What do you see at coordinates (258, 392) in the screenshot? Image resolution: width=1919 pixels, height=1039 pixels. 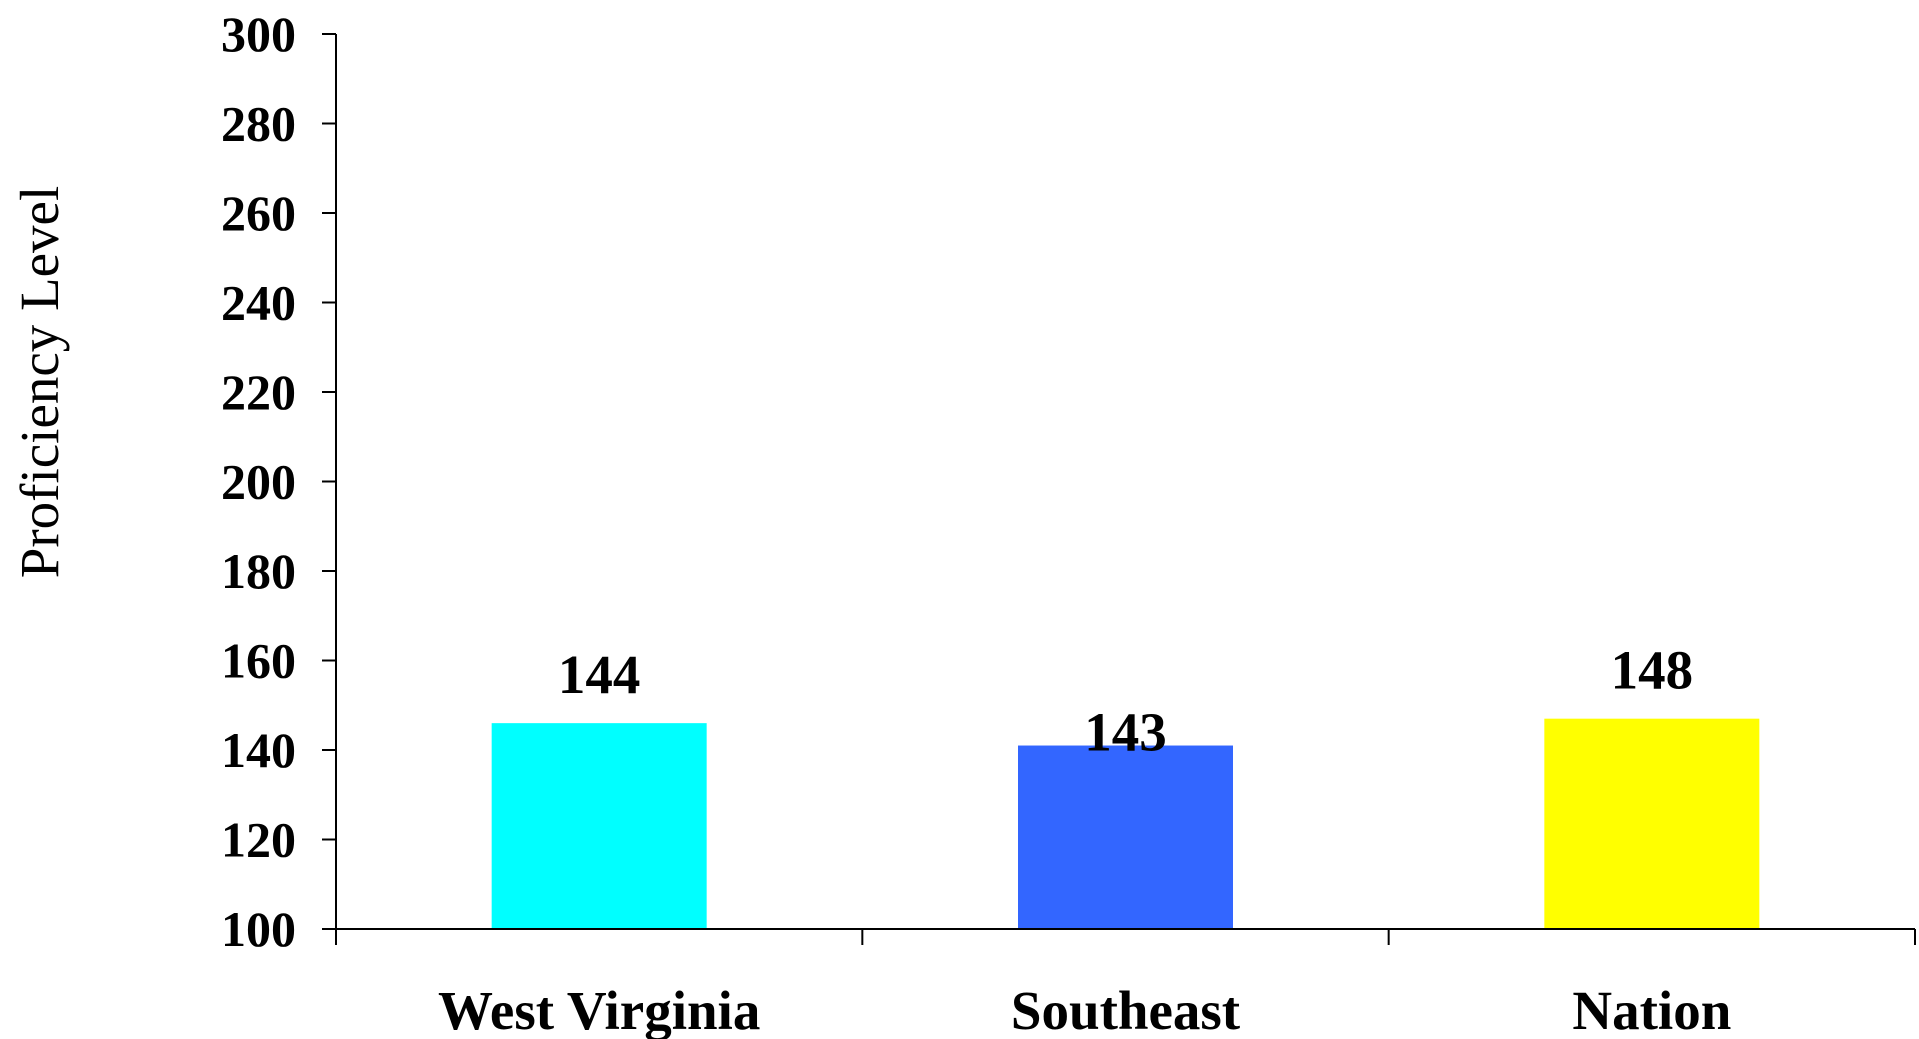 I see `y-tick-label: 220` at bounding box center [258, 392].